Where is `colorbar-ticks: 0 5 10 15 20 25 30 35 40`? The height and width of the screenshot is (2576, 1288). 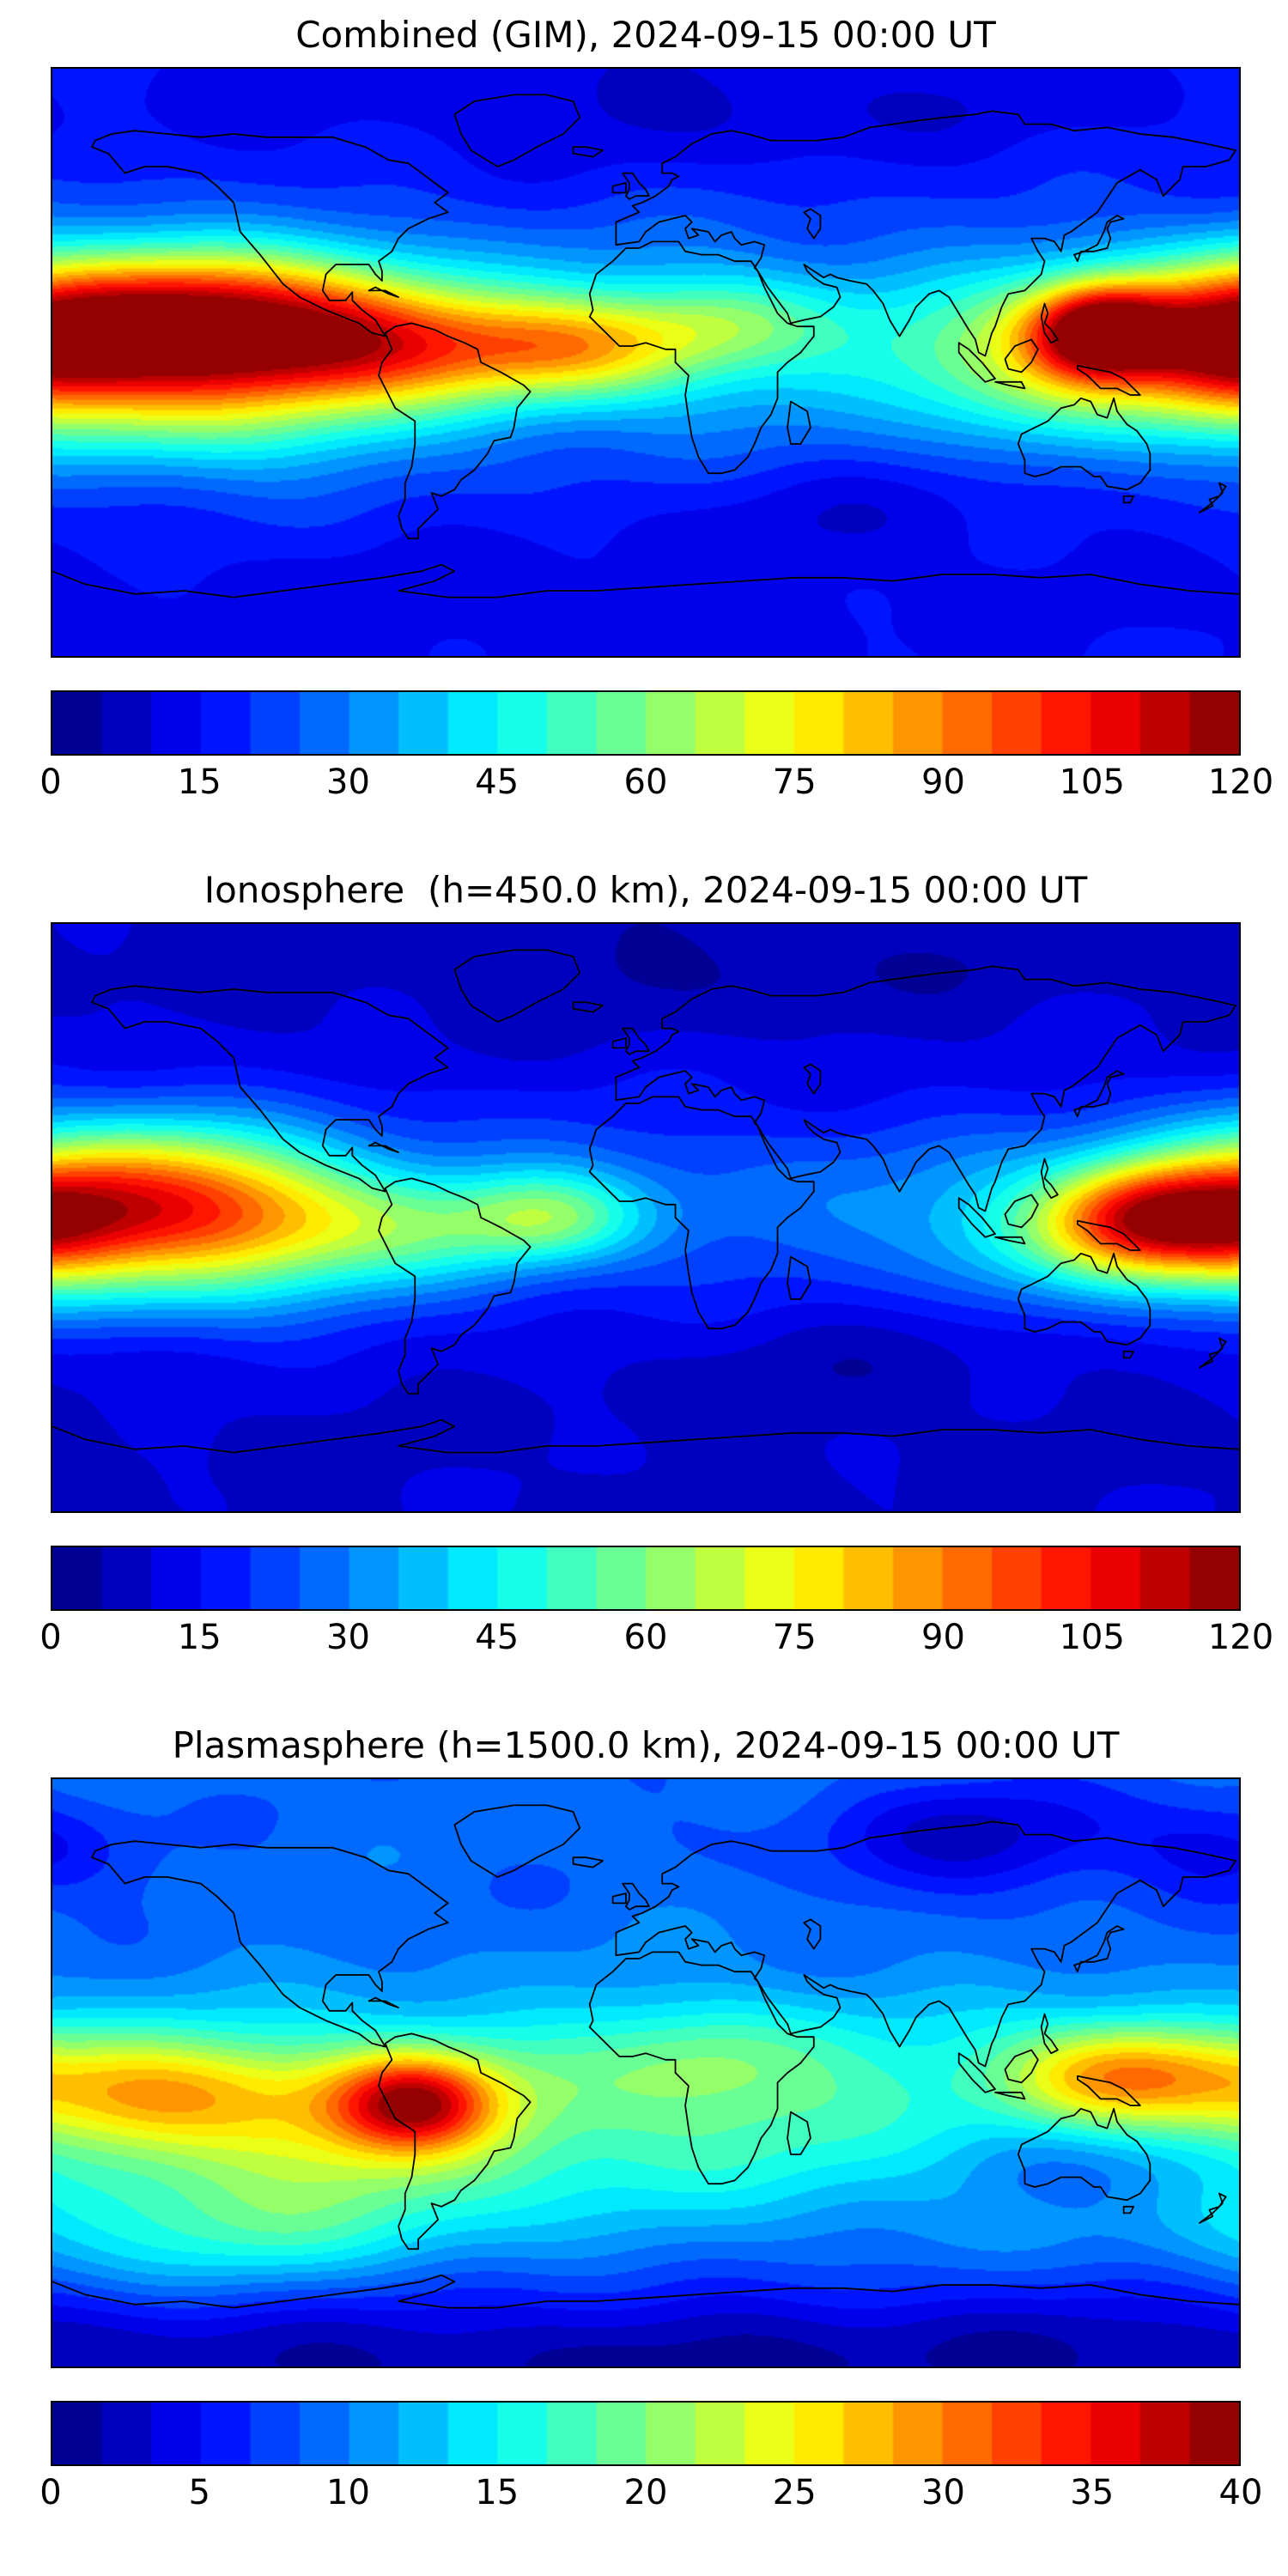 colorbar-ticks: 0 5 10 15 20 25 30 35 40 is located at coordinates (651, 2494).